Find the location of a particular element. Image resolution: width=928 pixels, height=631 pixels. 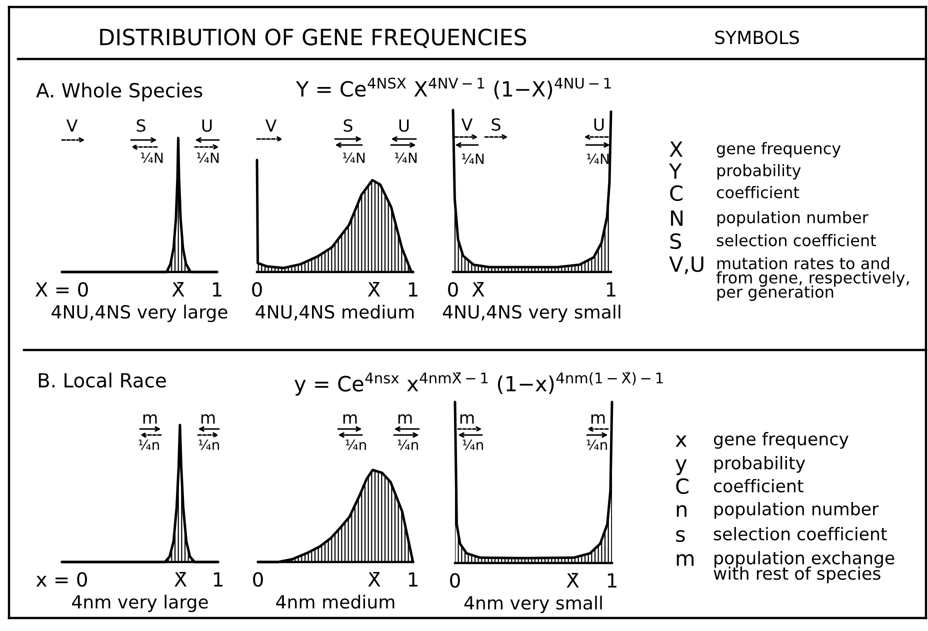

annotation: S is located at coordinates (496, 124).